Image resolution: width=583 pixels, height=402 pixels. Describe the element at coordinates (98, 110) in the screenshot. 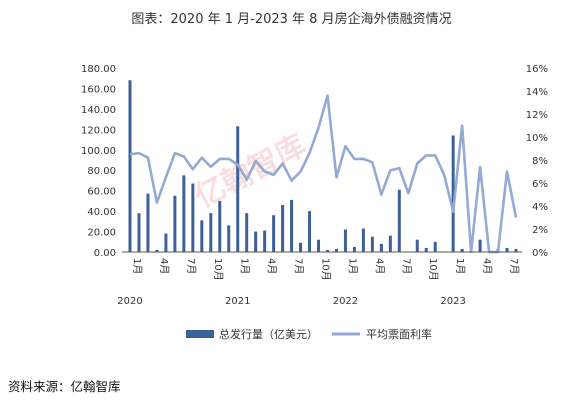

I see `left-tick-label: 140.00` at that location.